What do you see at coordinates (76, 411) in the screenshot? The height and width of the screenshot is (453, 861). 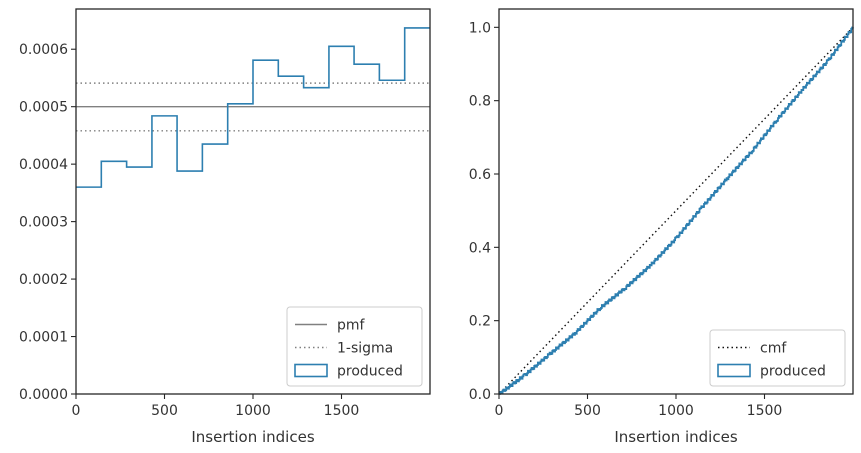 I see `histogram-x-tick-label: 0` at bounding box center [76, 411].